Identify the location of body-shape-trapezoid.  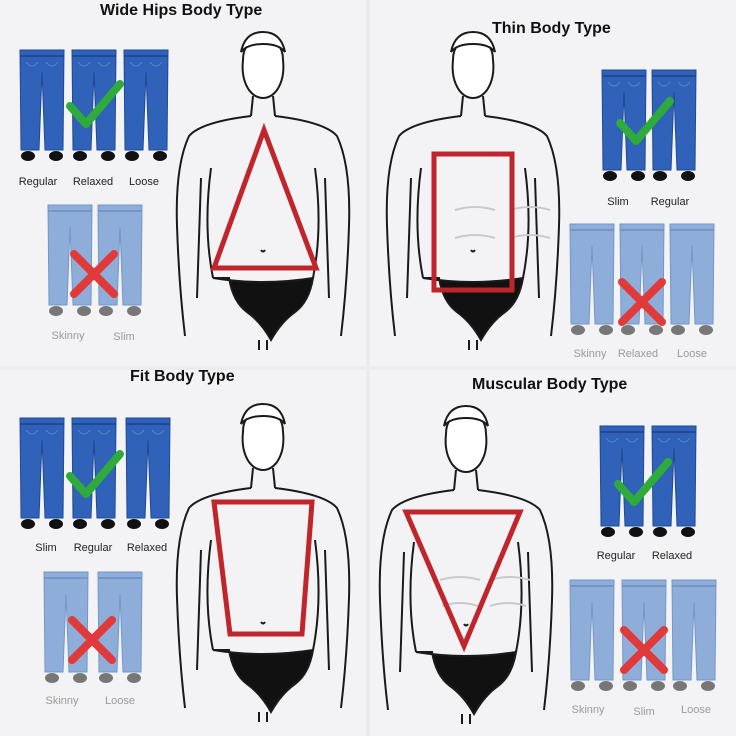
(263, 568).